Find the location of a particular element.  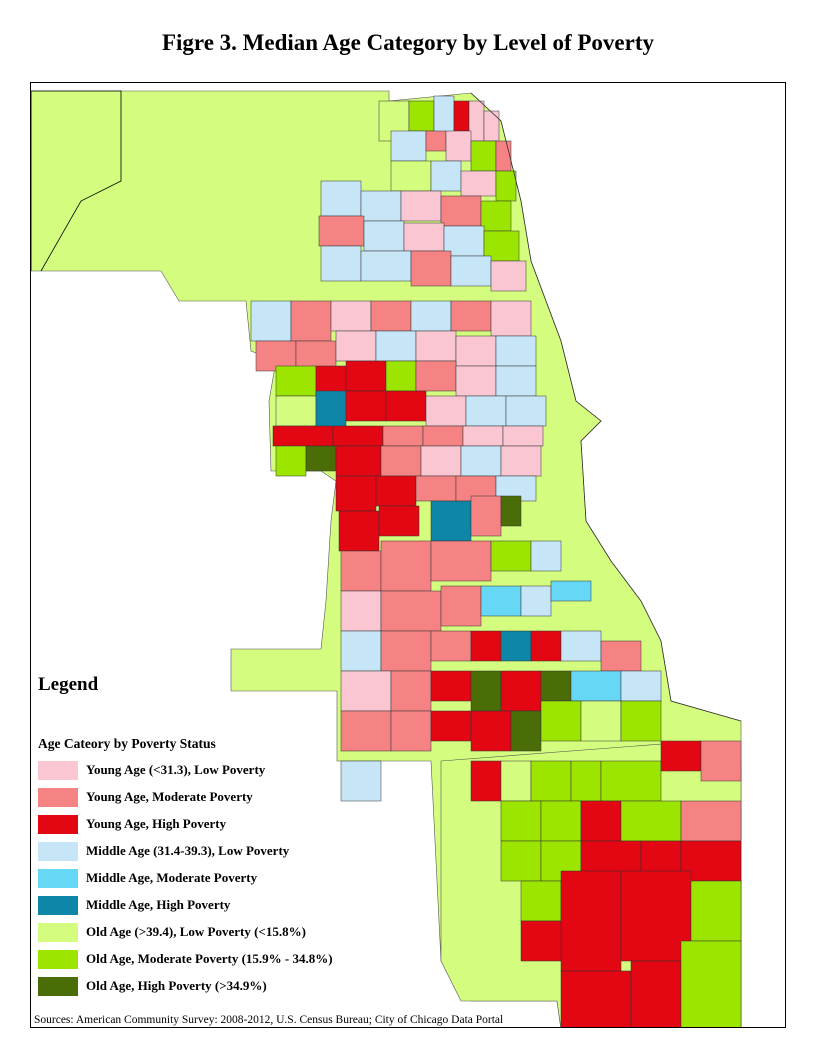

legend-item-middle-low: Middle Age (31.4-39.3), Low Poverty is located at coordinates (163, 851).